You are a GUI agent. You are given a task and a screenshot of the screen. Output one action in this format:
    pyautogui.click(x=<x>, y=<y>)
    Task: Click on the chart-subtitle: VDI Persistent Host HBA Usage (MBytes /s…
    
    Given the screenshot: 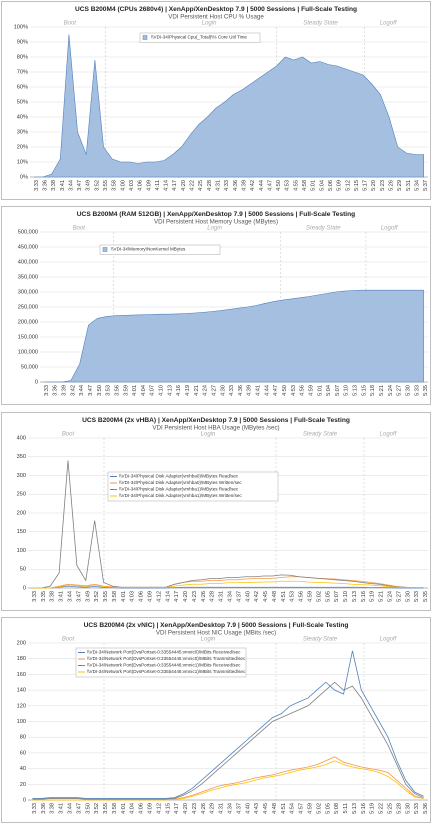 What is the action you would take?
    pyautogui.click(x=215, y=428)
    